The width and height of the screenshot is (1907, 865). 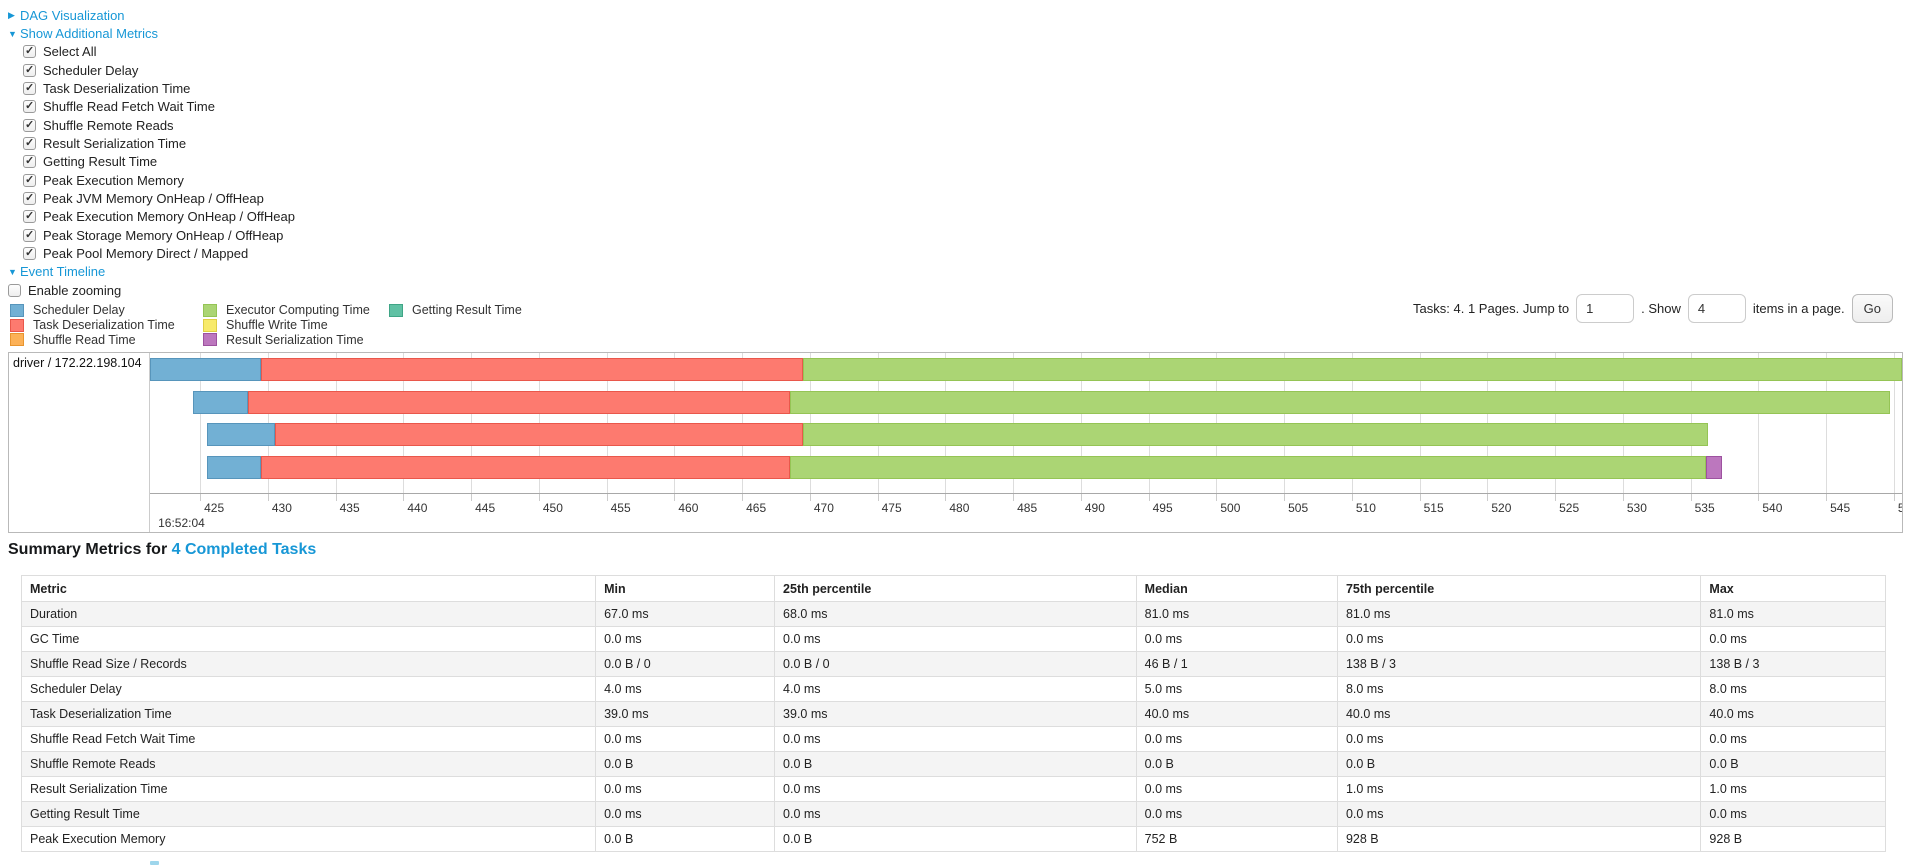 I want to click on metric-value-cell: 40.0 ms, so click(x=1519, y=714).